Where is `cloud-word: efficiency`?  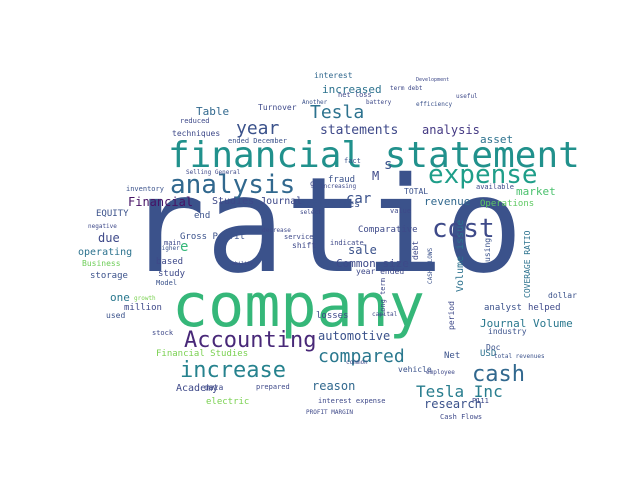
cloud-word: efficiency is located at coordinates (434, 104).